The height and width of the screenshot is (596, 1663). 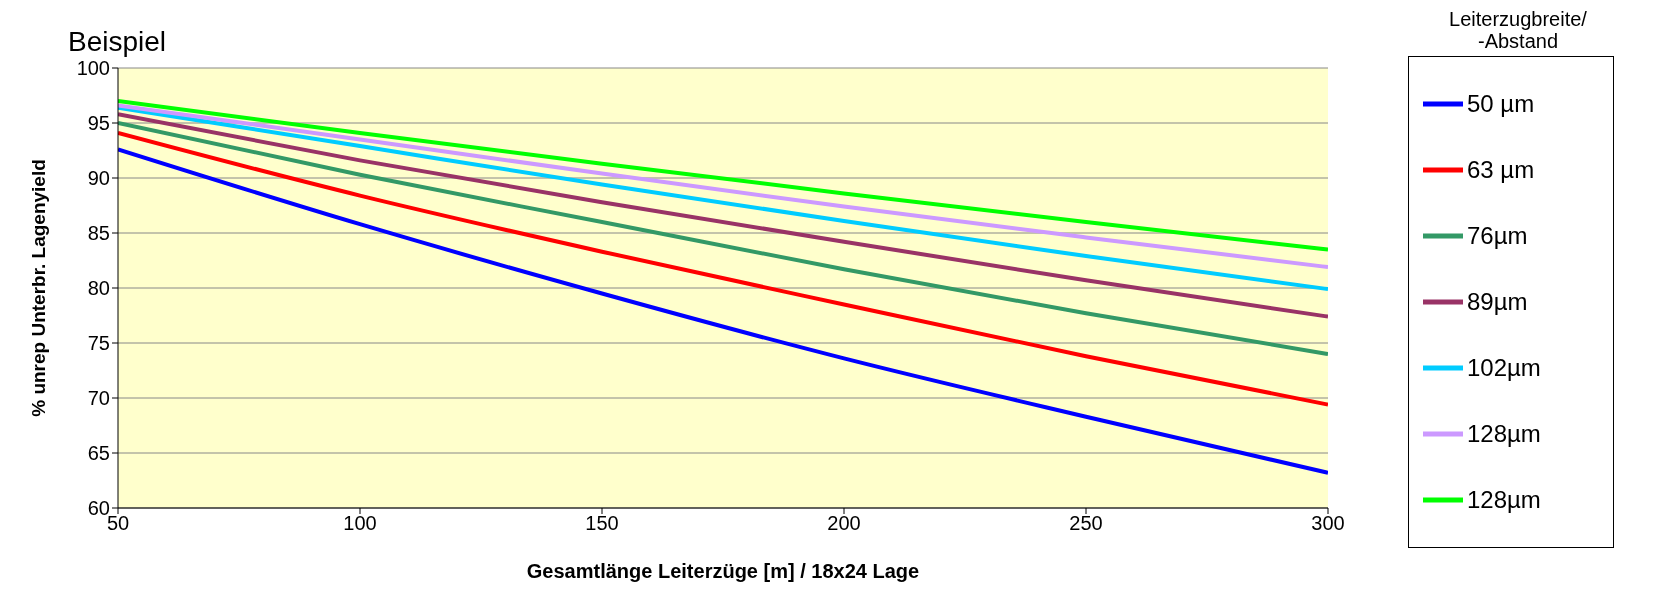 What do you see at coordinates (1497, 302) in the screenshot?
I see `legend-label: 89µm` at bounding box center [1497, 302].